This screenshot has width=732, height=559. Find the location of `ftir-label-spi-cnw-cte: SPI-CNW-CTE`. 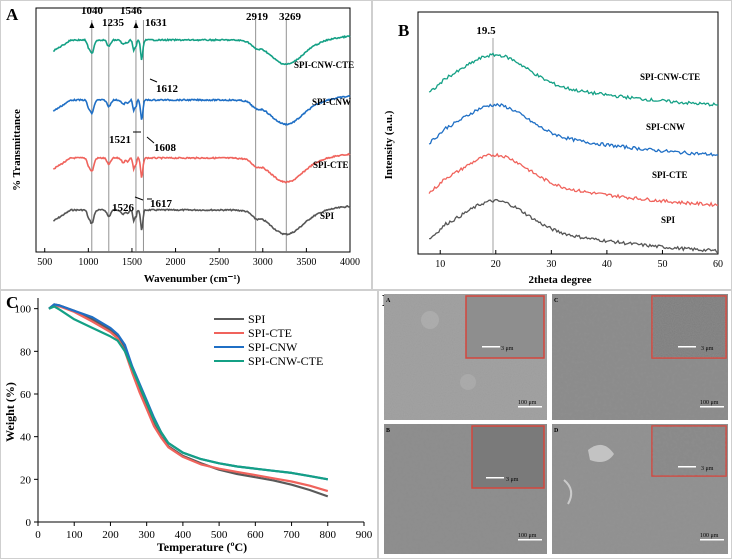

ftir-label-spi-cnw-cte: SPI-CNW-CTE is located at coordinates (324, 65).